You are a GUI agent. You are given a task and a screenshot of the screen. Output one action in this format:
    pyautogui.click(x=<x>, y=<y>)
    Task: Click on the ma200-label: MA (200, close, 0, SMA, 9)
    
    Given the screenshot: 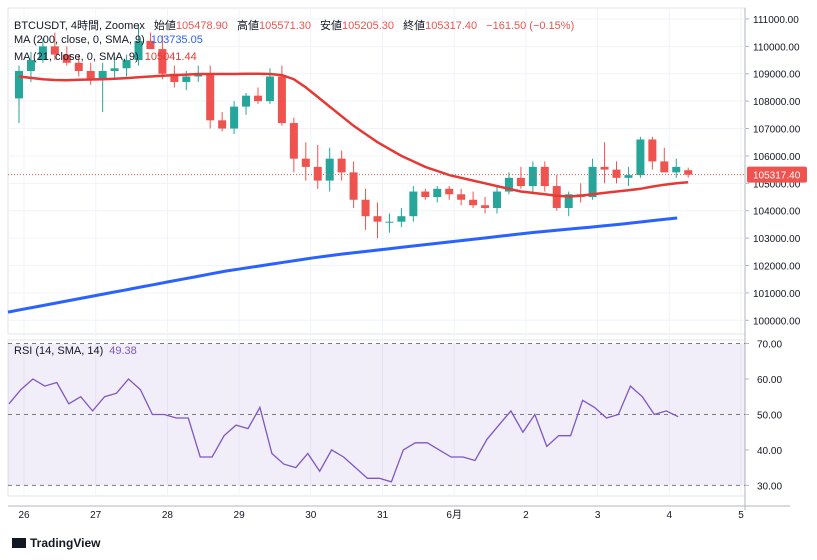 What is the action you would take?
    pyautogui.click(x=79, y=40)
    